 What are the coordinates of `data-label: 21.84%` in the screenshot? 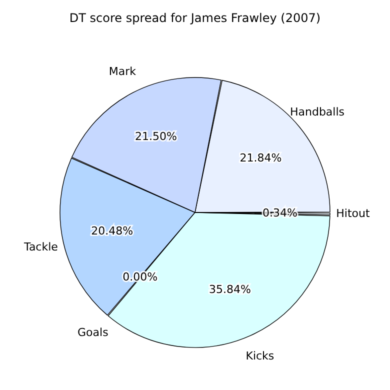 It's located at (261, 158).